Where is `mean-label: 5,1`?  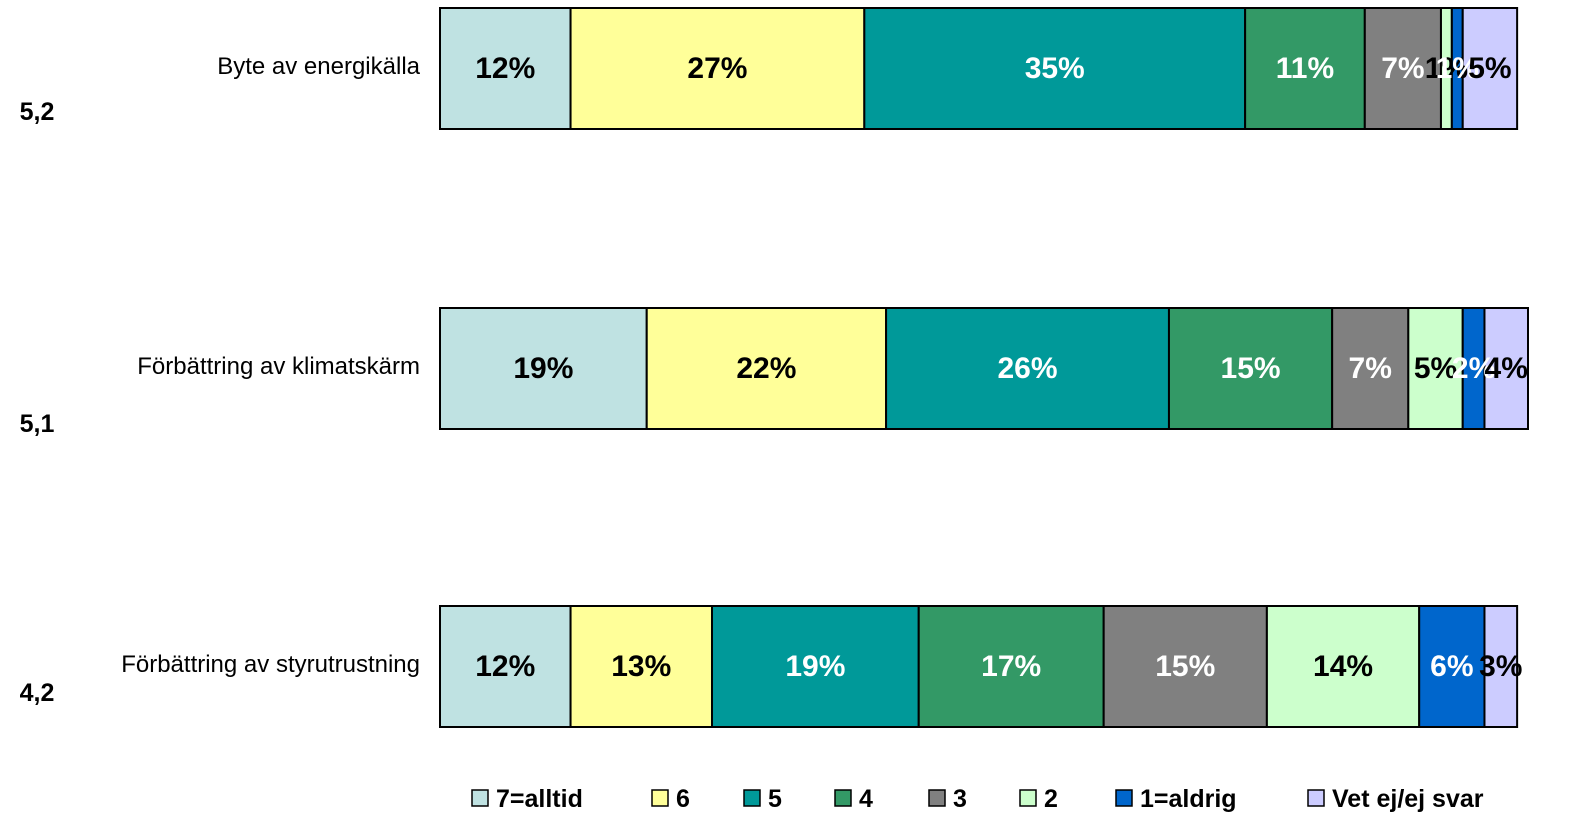 mean-label: 5,1 is located at coordinates (37, 424).